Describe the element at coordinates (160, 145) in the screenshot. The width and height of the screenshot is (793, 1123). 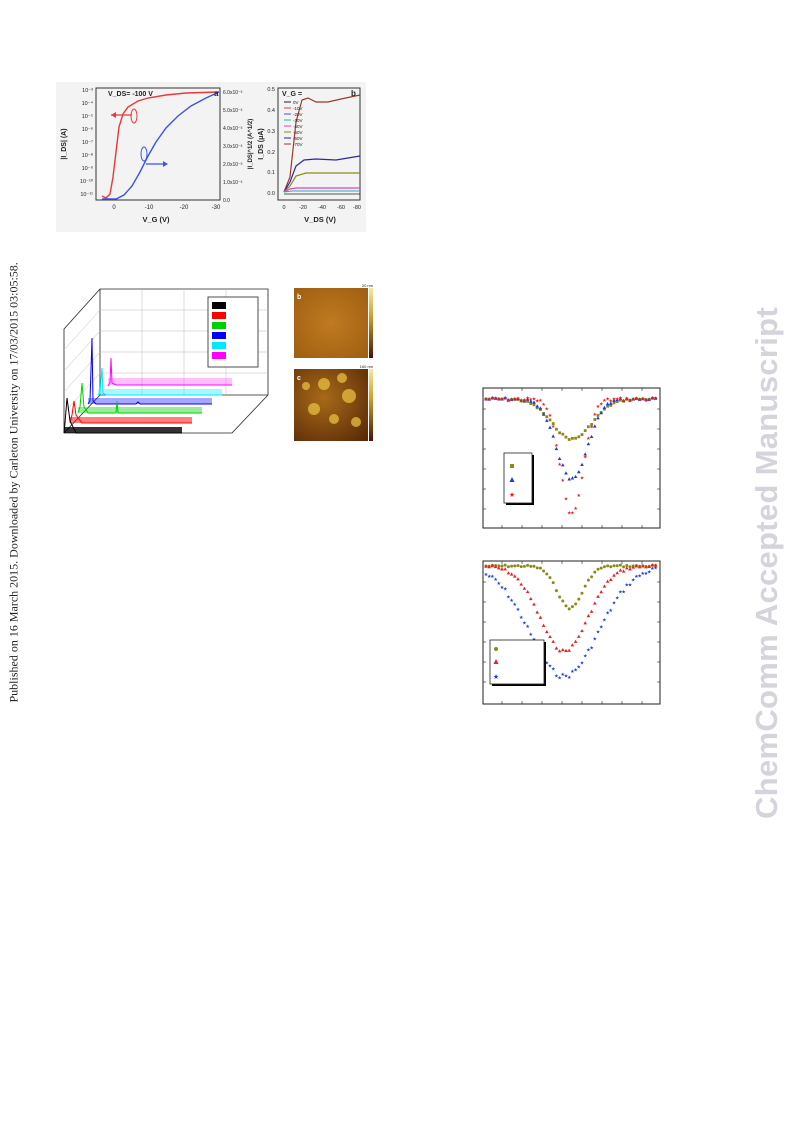
I see `figure-a-transfer-curve` at that location.